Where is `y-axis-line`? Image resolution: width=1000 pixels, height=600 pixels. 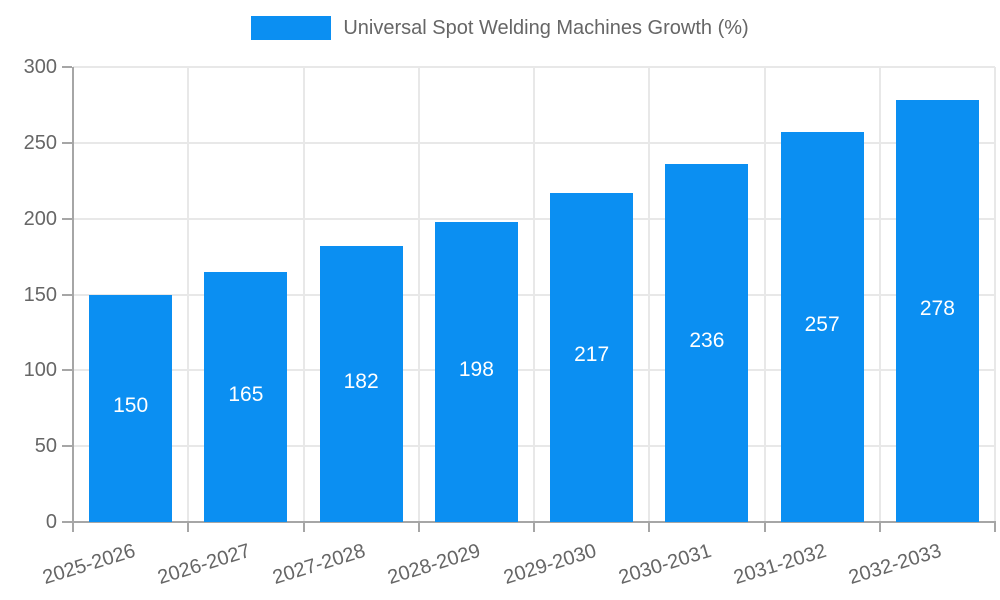 y-axis-line is located at coordinates (73, 294).